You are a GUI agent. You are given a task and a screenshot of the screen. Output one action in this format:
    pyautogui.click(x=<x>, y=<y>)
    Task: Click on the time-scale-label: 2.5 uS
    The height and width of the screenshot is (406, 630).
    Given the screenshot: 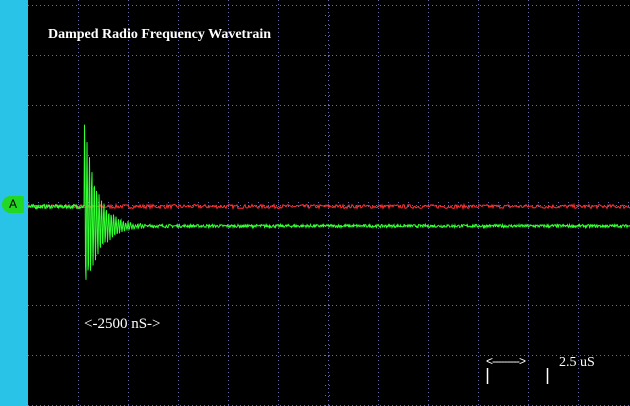 What is the action you would take?
    pyautogui.click(x=577, y=362)
    